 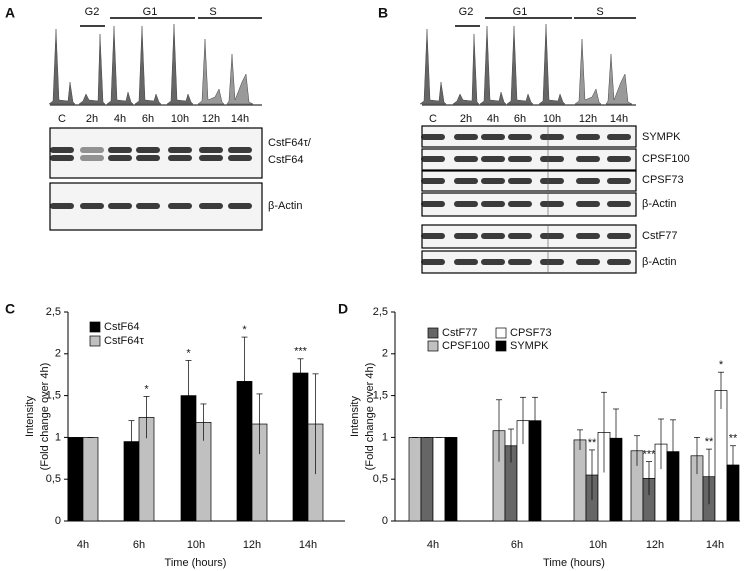 What do you see at coordinates (83, 545) in the screenshot?
I see `x-tick-label: 4h` at bounding box center [83, 545].